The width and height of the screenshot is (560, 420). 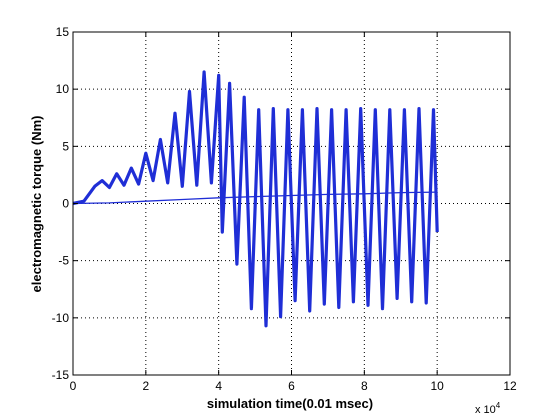 What do you see at coordinates (218, 386) in the screenshot?
I see `x-tick-label: 4` at bounding box center [218, 386].